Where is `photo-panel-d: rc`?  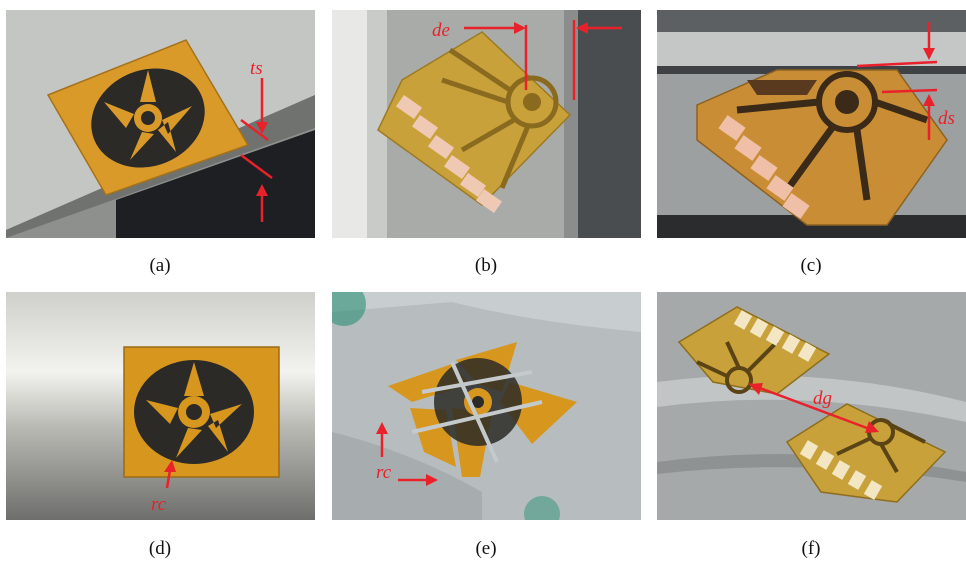
photo-panel-d: rc is located at coordinates (160, 406).